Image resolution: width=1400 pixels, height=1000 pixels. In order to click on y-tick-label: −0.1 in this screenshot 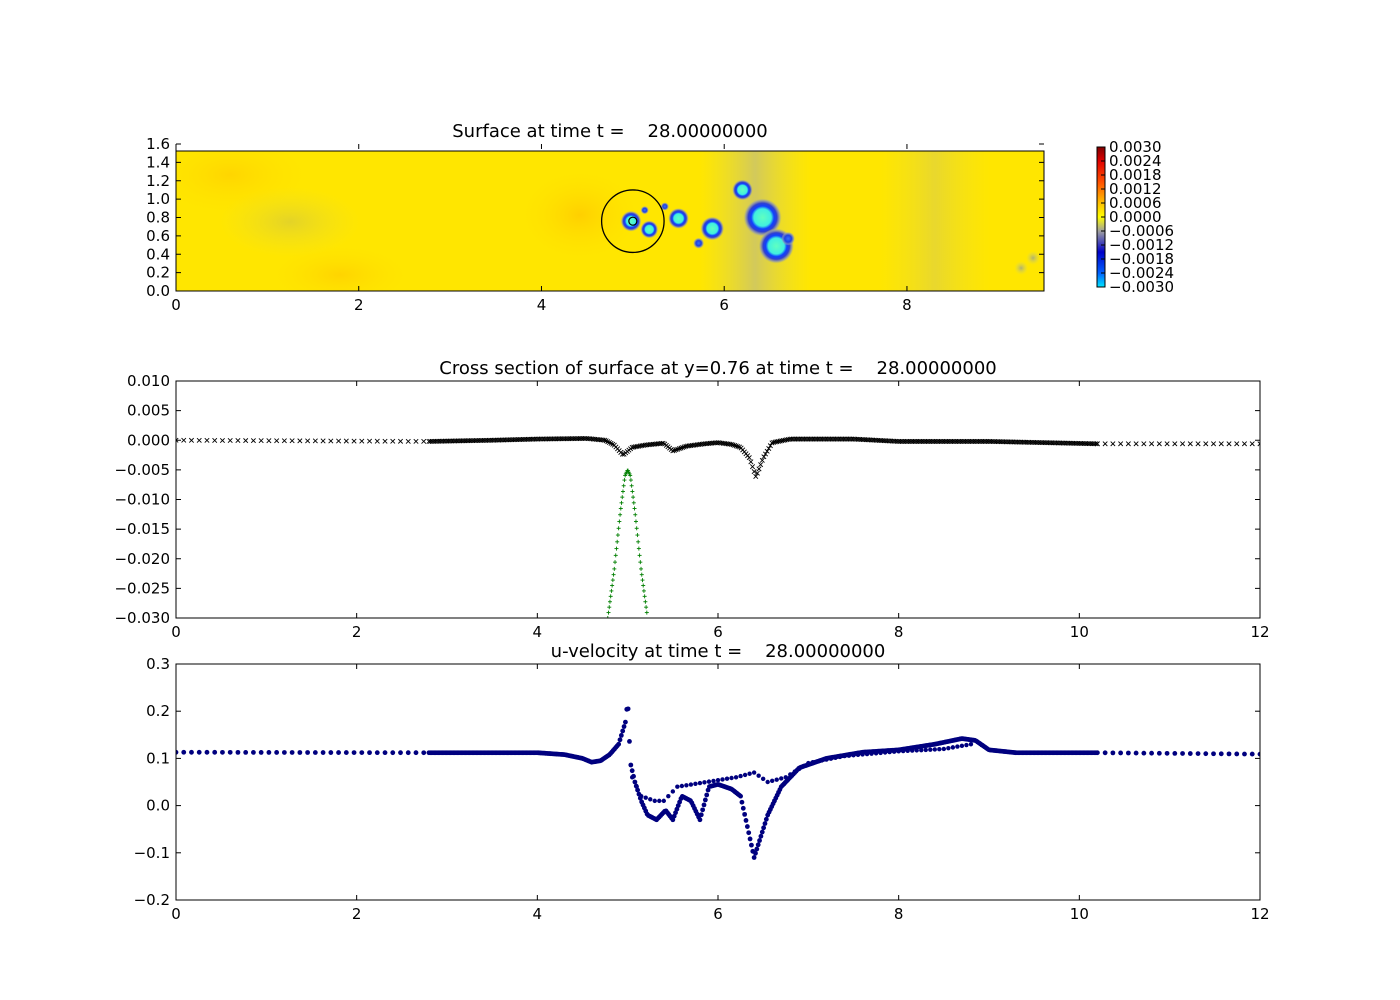, I will do `click(152, 853)`.